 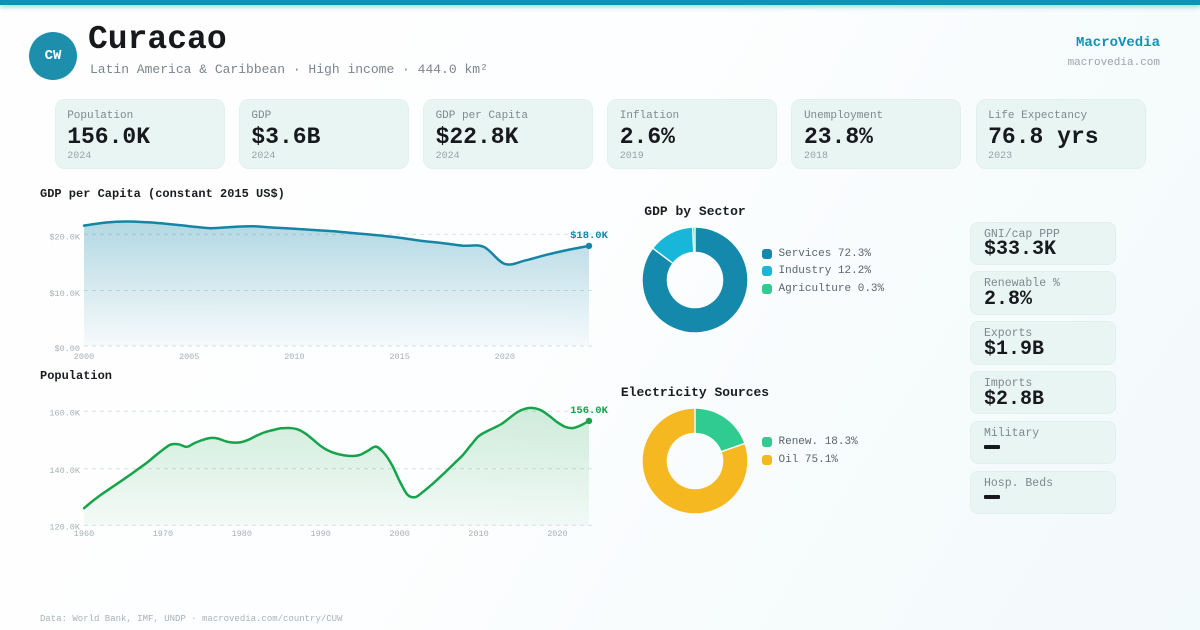 What do you see at coordinates (65, 413) in the screenshot?
I see `svg-text: 160.0K` at bounding box center [65, 413].